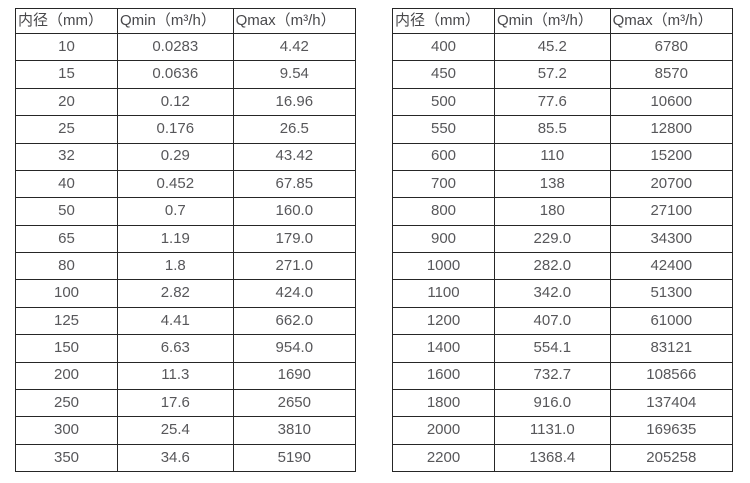  What do you see at coordinates (175, 211) in the screenshot?
I see `table-cell: 0.7` at bounding box center [175, 211].